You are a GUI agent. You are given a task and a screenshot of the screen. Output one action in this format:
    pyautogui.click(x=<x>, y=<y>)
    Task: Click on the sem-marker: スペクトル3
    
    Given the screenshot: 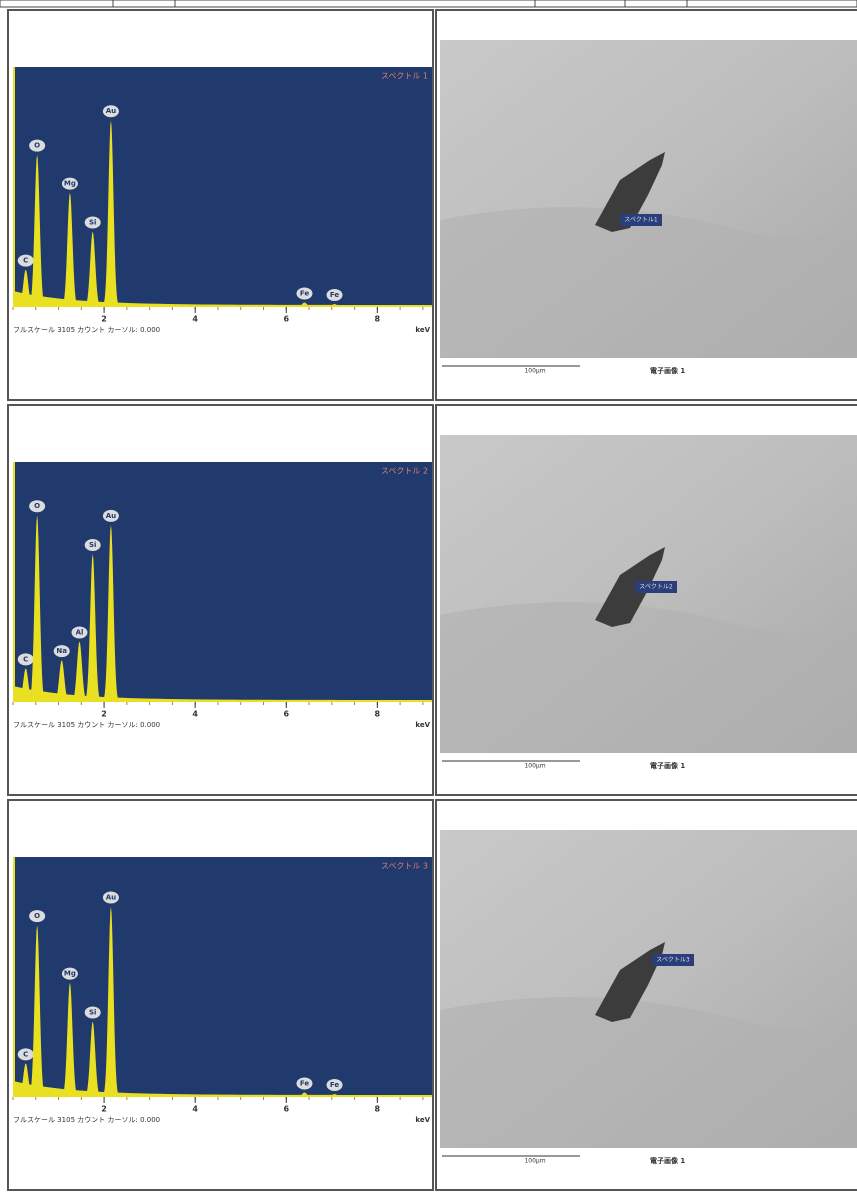 What is the action you would take?
    pyautogui.click(x=673, y=960)
    